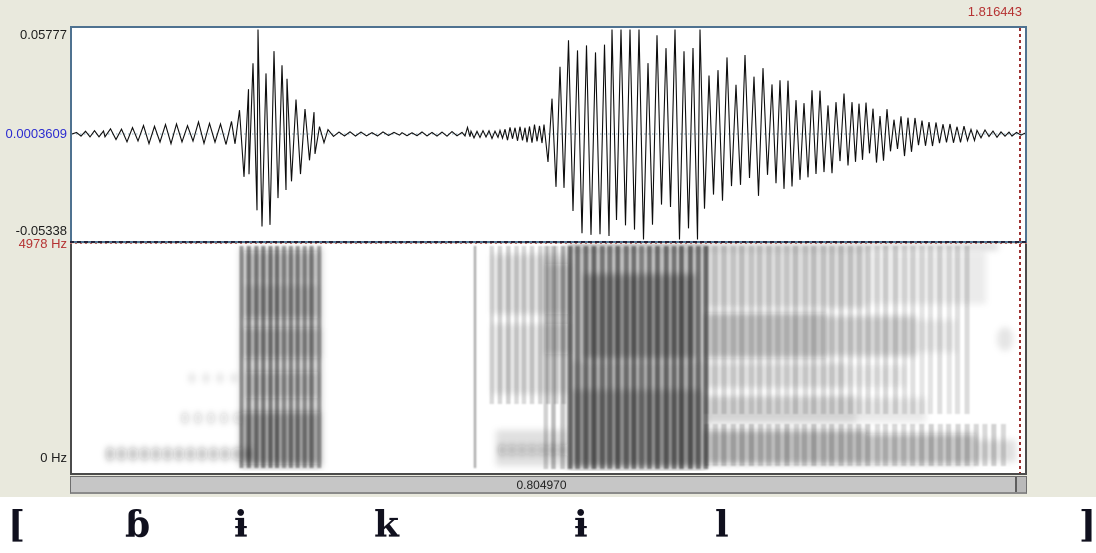 This screenshot has width=1096, height=553. Describe the element at coordinates (1087, 525) in the screenshot. I see `phoneme-label: ]` at that location.